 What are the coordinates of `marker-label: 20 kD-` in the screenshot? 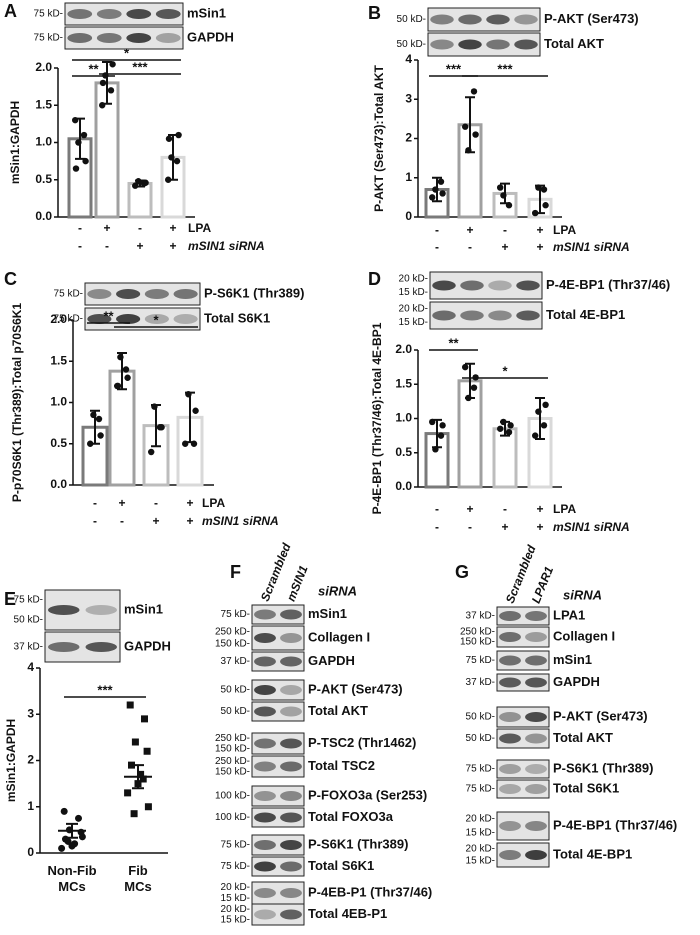 It's located at (413, 278).